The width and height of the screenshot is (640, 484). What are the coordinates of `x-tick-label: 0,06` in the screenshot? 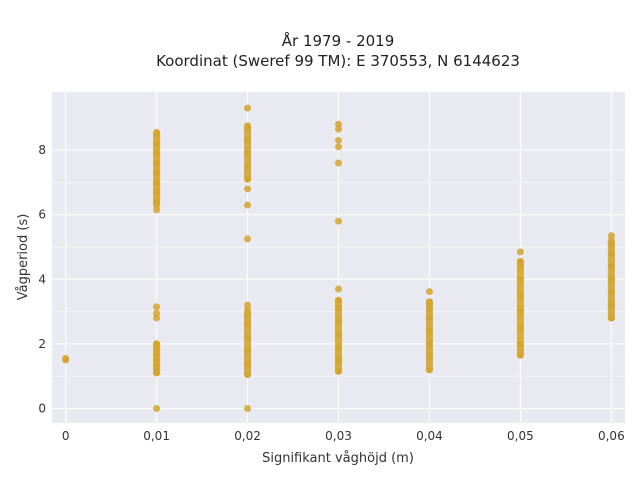 It's located at (611, 436).